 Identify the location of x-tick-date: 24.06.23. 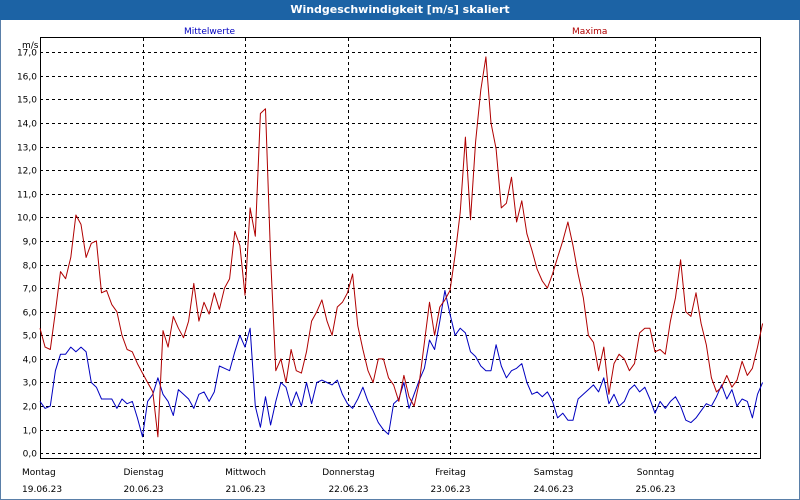
(553, 490).